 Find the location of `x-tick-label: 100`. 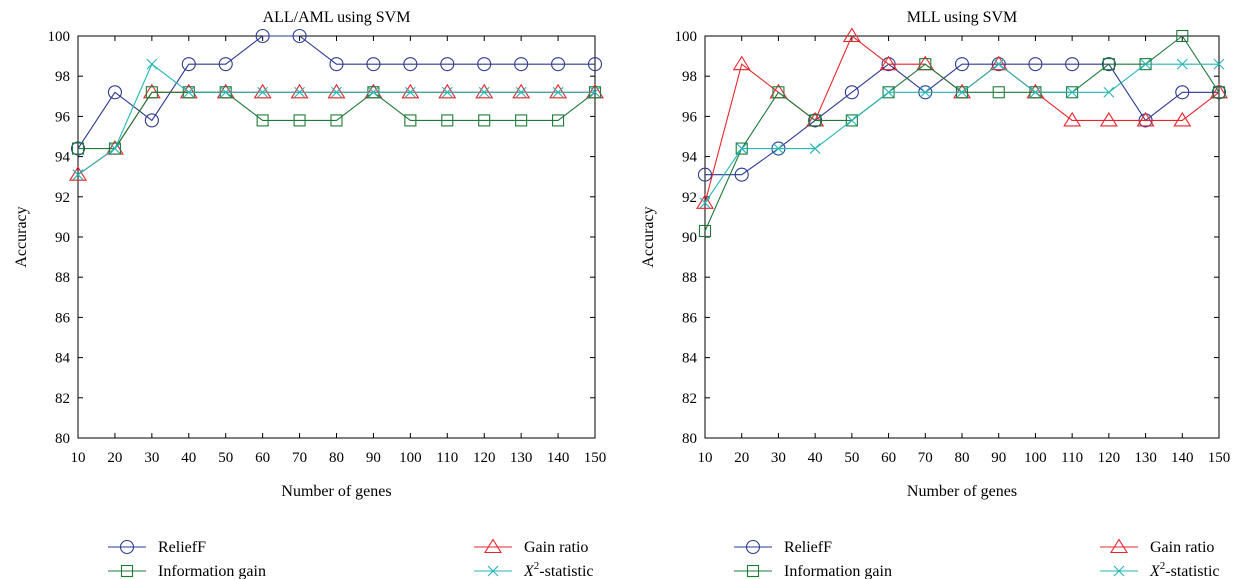

x-tick-label: 100 is located at coordinates (410, 458).